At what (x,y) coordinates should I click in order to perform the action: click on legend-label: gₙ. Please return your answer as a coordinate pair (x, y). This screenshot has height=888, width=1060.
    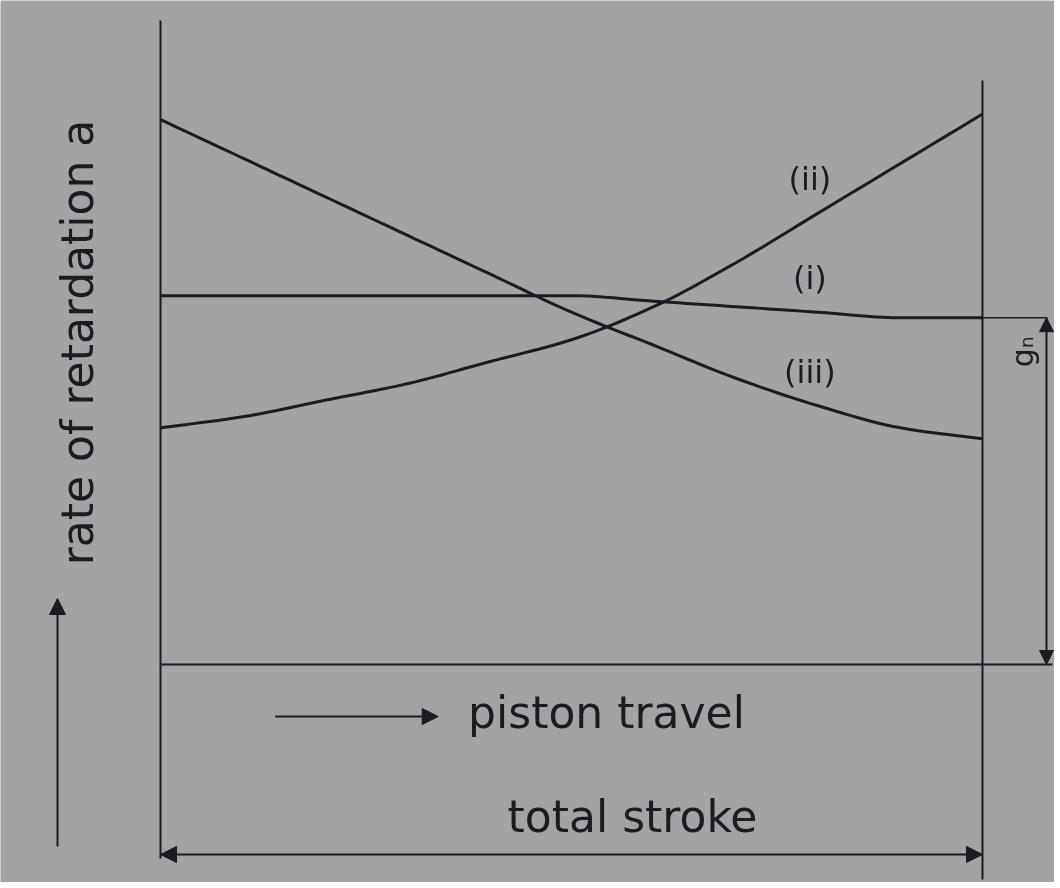
    Looking at the image, I should click on (1022, 352).